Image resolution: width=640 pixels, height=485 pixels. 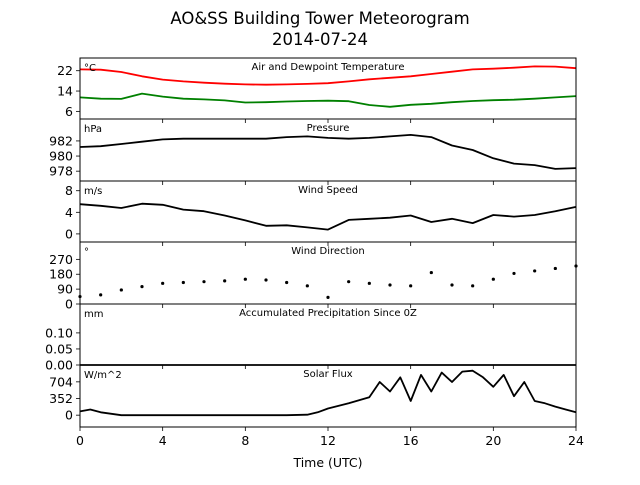 I want to click on y-tick-label: 982, so click(x=61, y=140).